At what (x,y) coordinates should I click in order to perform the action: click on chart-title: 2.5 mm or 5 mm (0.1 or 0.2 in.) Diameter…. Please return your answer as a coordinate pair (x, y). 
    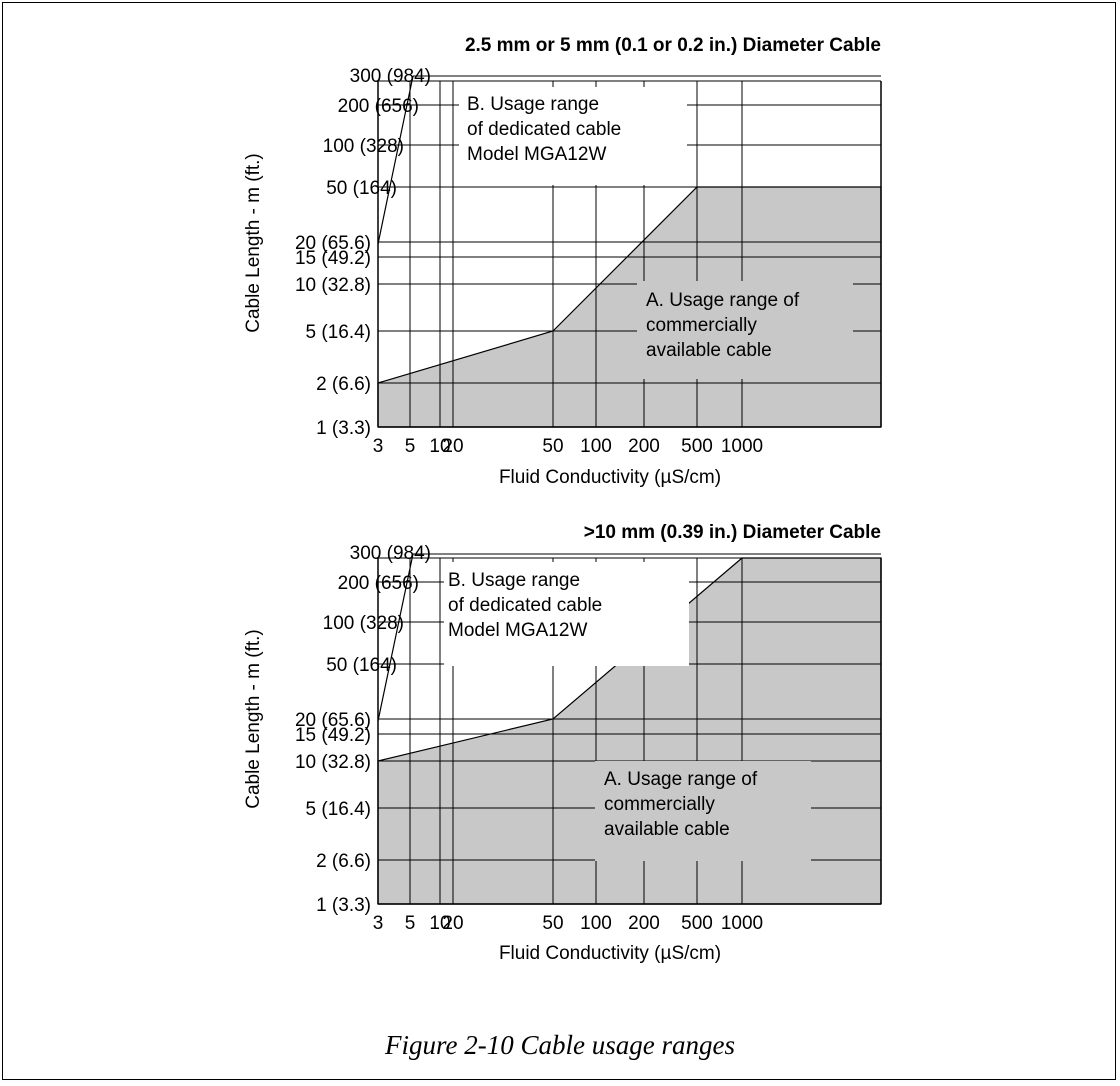
    Looking at the image, I should click on (673, 45).